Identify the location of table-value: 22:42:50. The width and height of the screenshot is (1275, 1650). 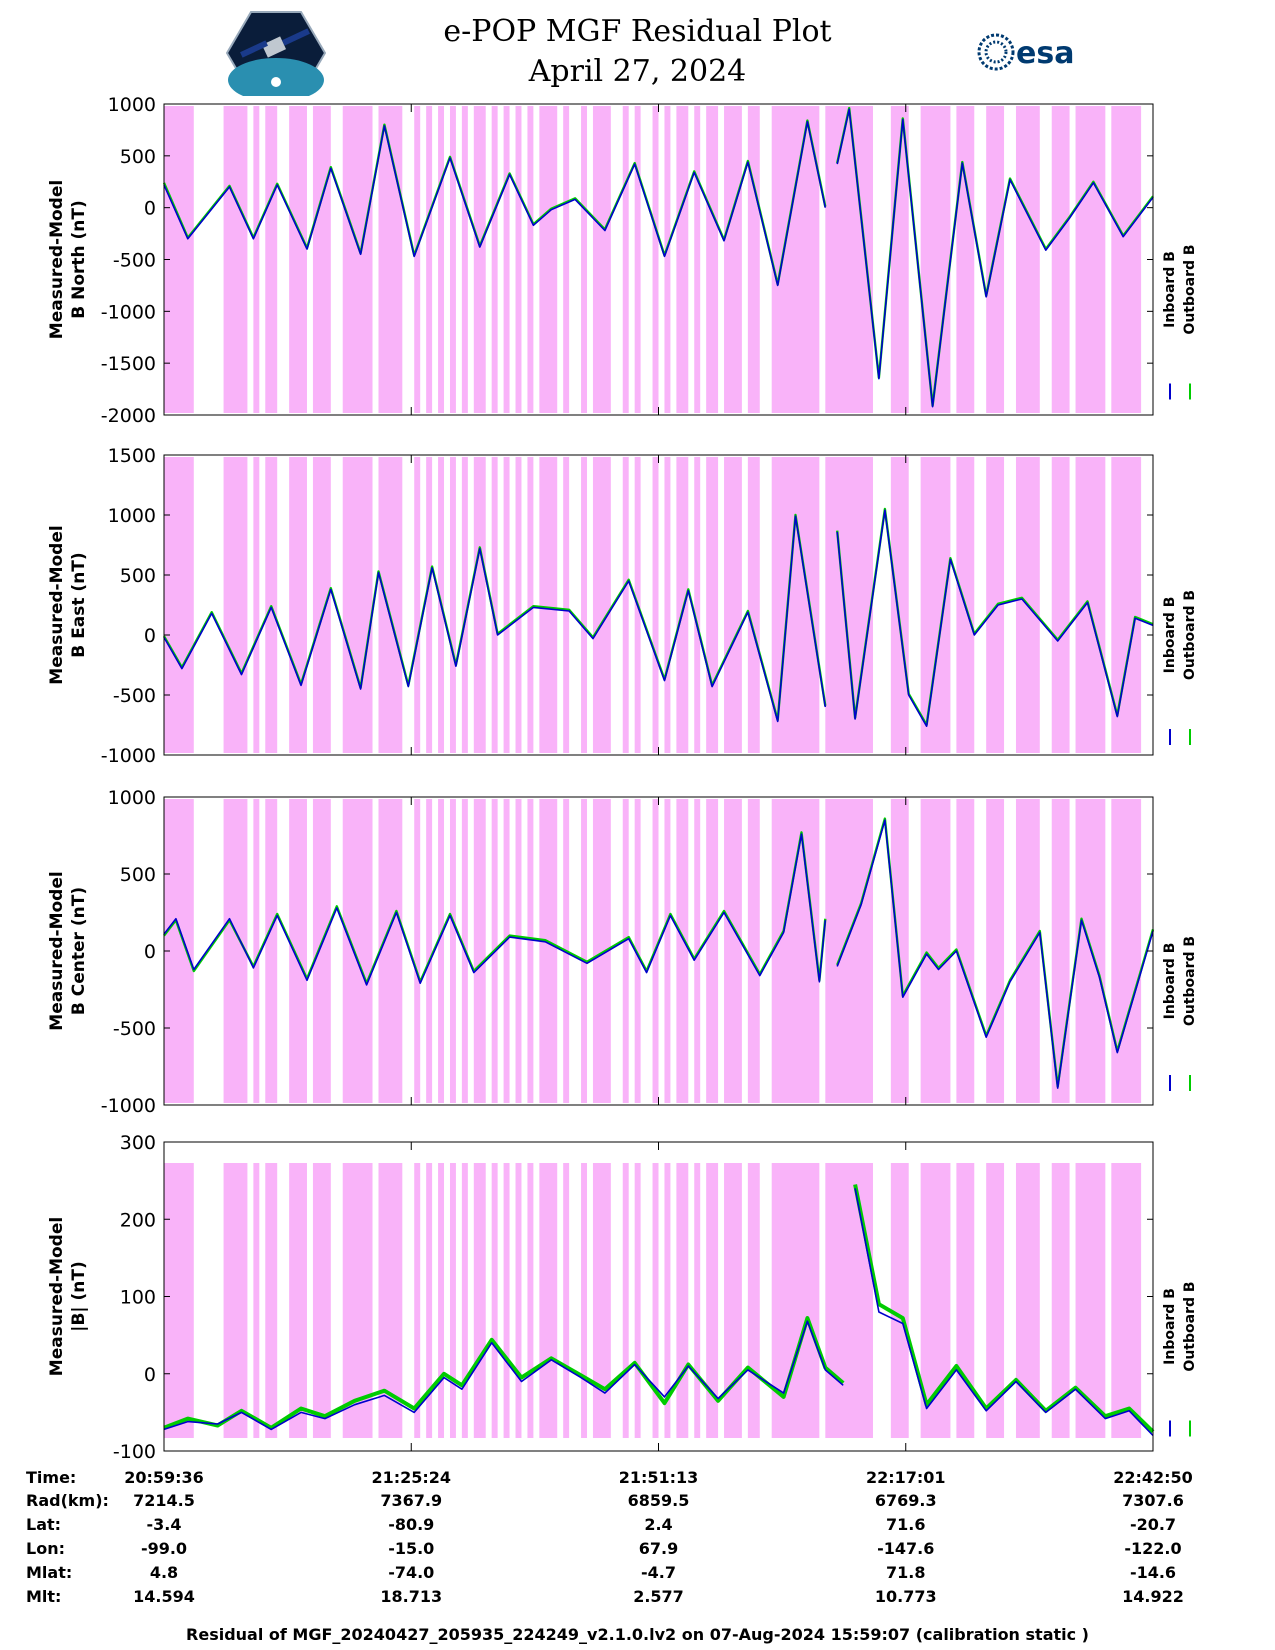
(1153, 1477).